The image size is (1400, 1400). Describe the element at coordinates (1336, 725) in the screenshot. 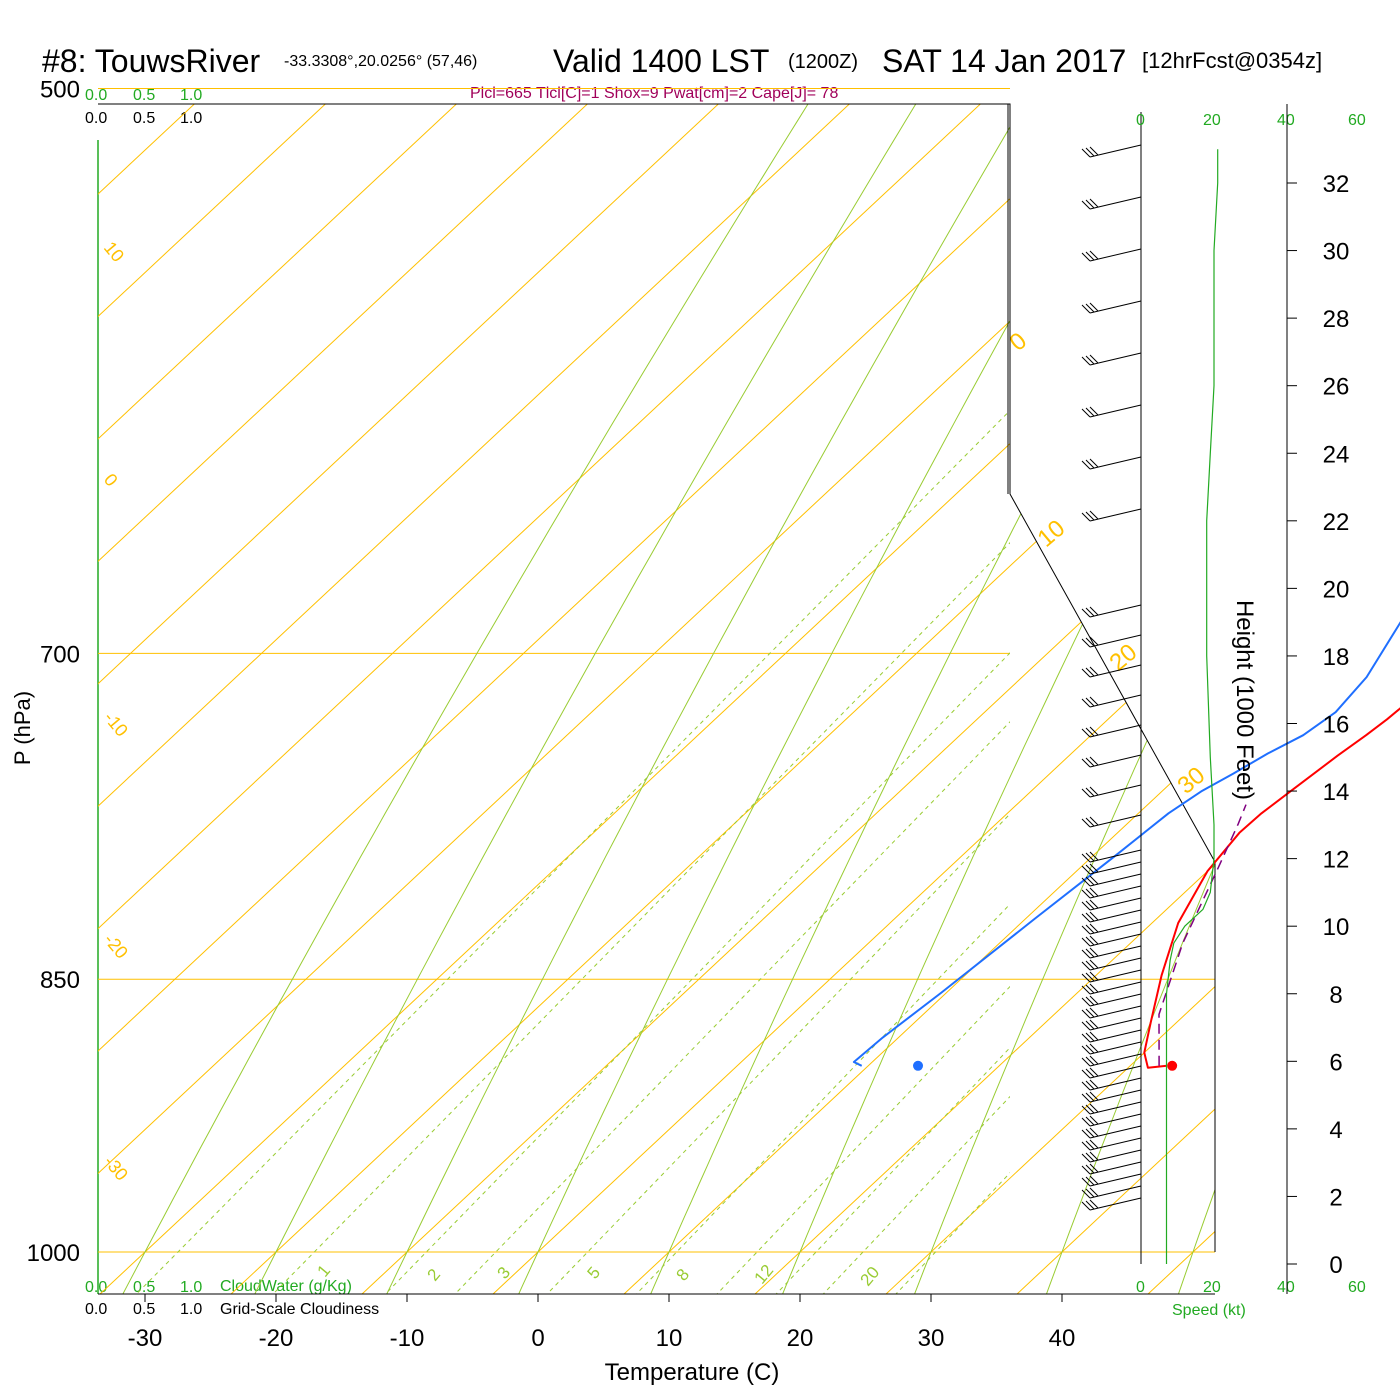

I see `height-tick-label: 16` at that location.